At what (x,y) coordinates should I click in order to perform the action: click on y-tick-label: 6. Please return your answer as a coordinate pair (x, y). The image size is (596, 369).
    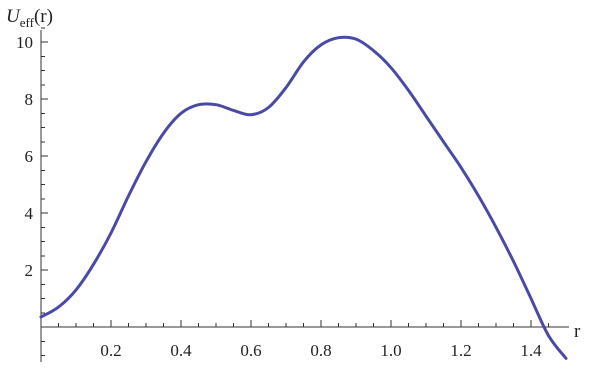
    Looking at the image, I should click on (29, 156).